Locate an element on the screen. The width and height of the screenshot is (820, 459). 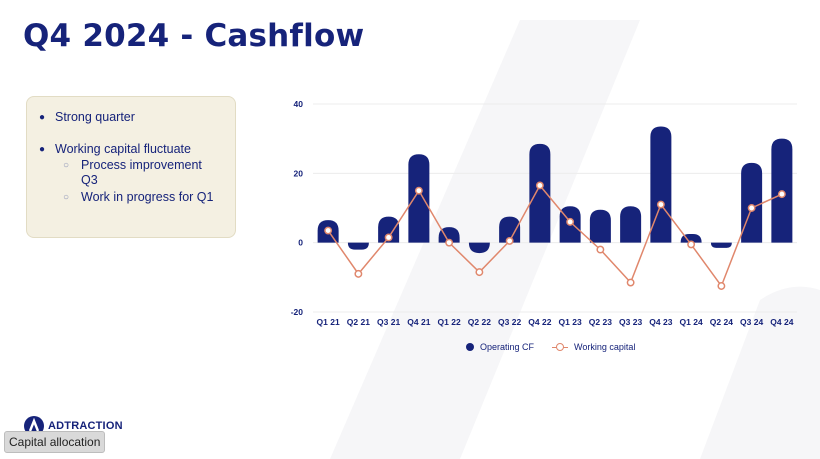
x-tick-label: Q4 22 is located at coordinates (539, 322).